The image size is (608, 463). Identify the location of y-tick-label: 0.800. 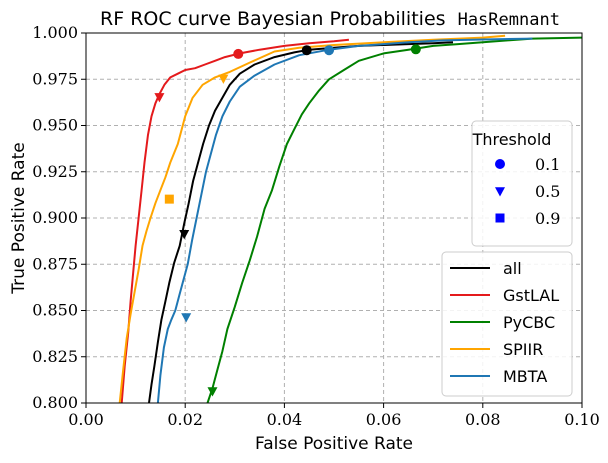
(55, 402).